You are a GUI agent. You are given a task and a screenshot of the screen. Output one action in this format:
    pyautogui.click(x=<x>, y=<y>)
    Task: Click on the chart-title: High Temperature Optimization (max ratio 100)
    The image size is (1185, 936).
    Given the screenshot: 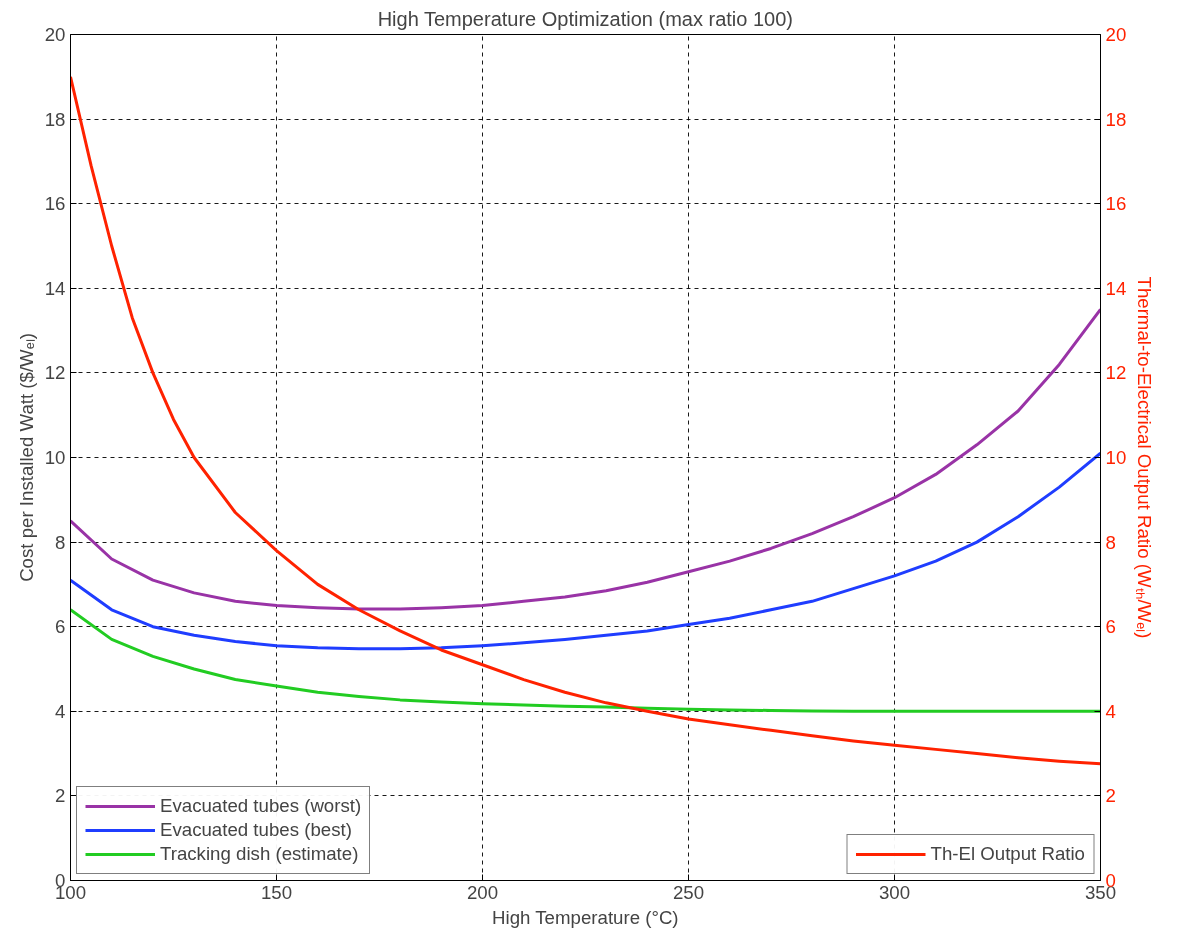 What is the action you would take?
    pyautogui.click(x=585, y=18)
    